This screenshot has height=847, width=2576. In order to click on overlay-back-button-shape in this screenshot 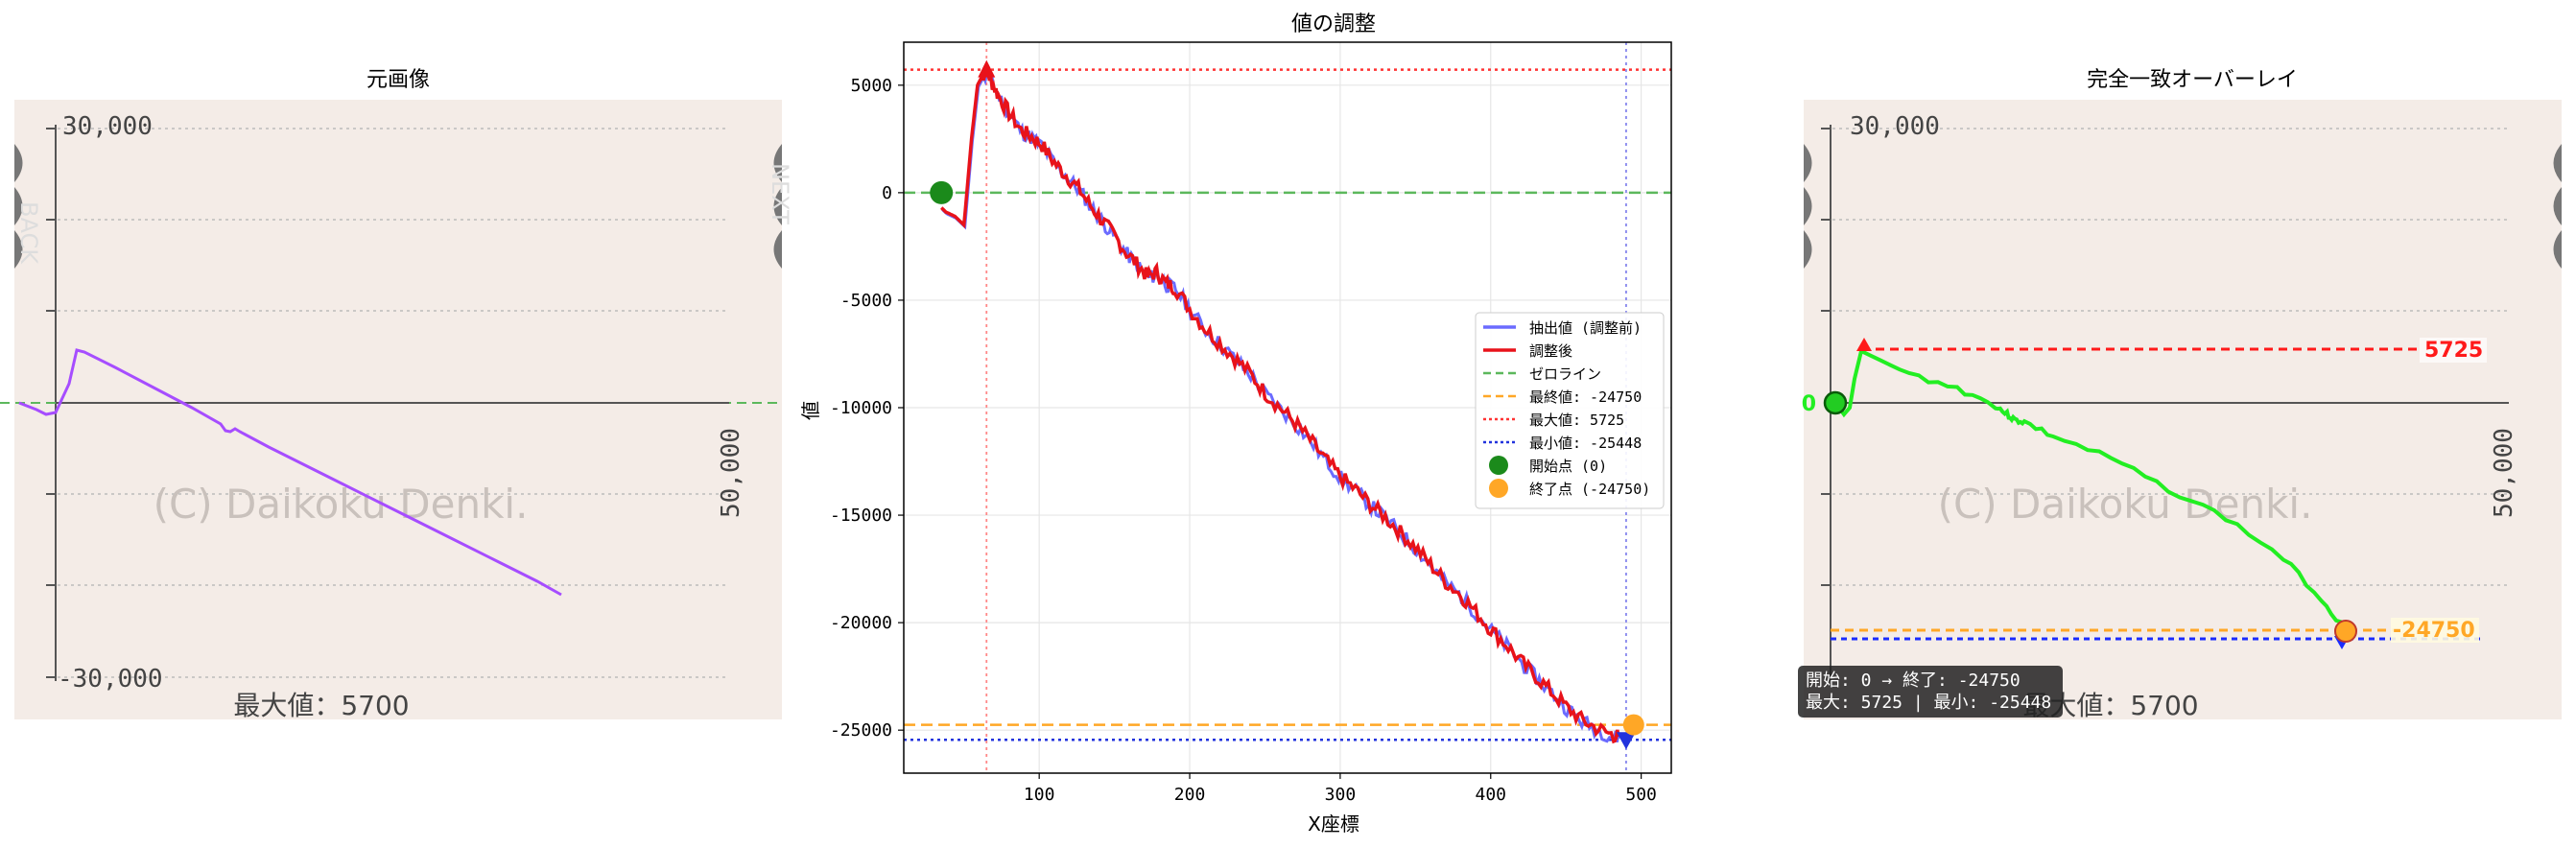, I will do `click(1808, 206)`.